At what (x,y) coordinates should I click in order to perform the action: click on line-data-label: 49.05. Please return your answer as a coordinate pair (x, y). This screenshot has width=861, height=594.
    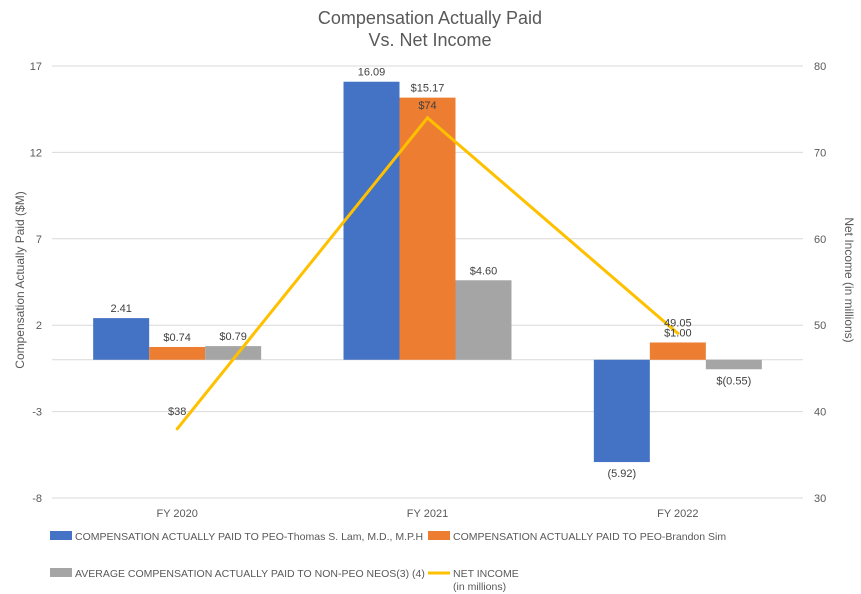
    Looking at the image, I should click on (678, 323).